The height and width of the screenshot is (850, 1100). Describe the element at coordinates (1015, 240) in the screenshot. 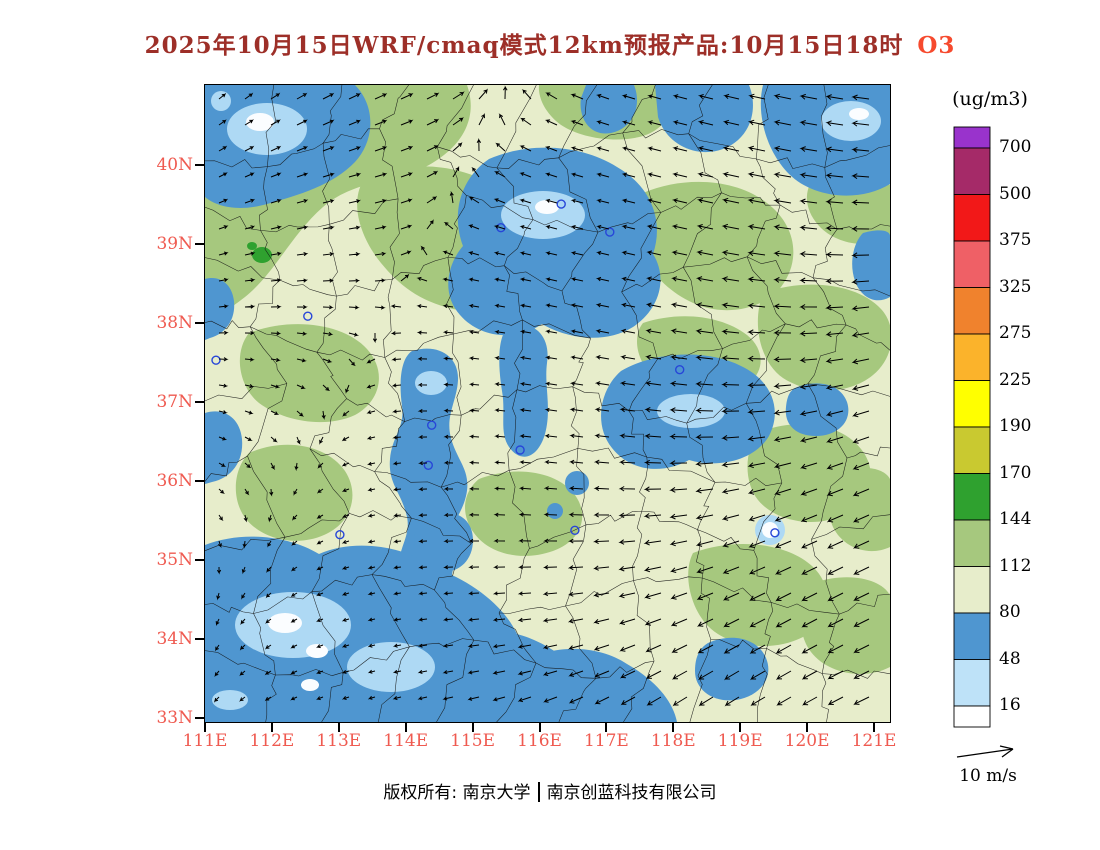

I see `colorbar-level-label: 375` at that location.